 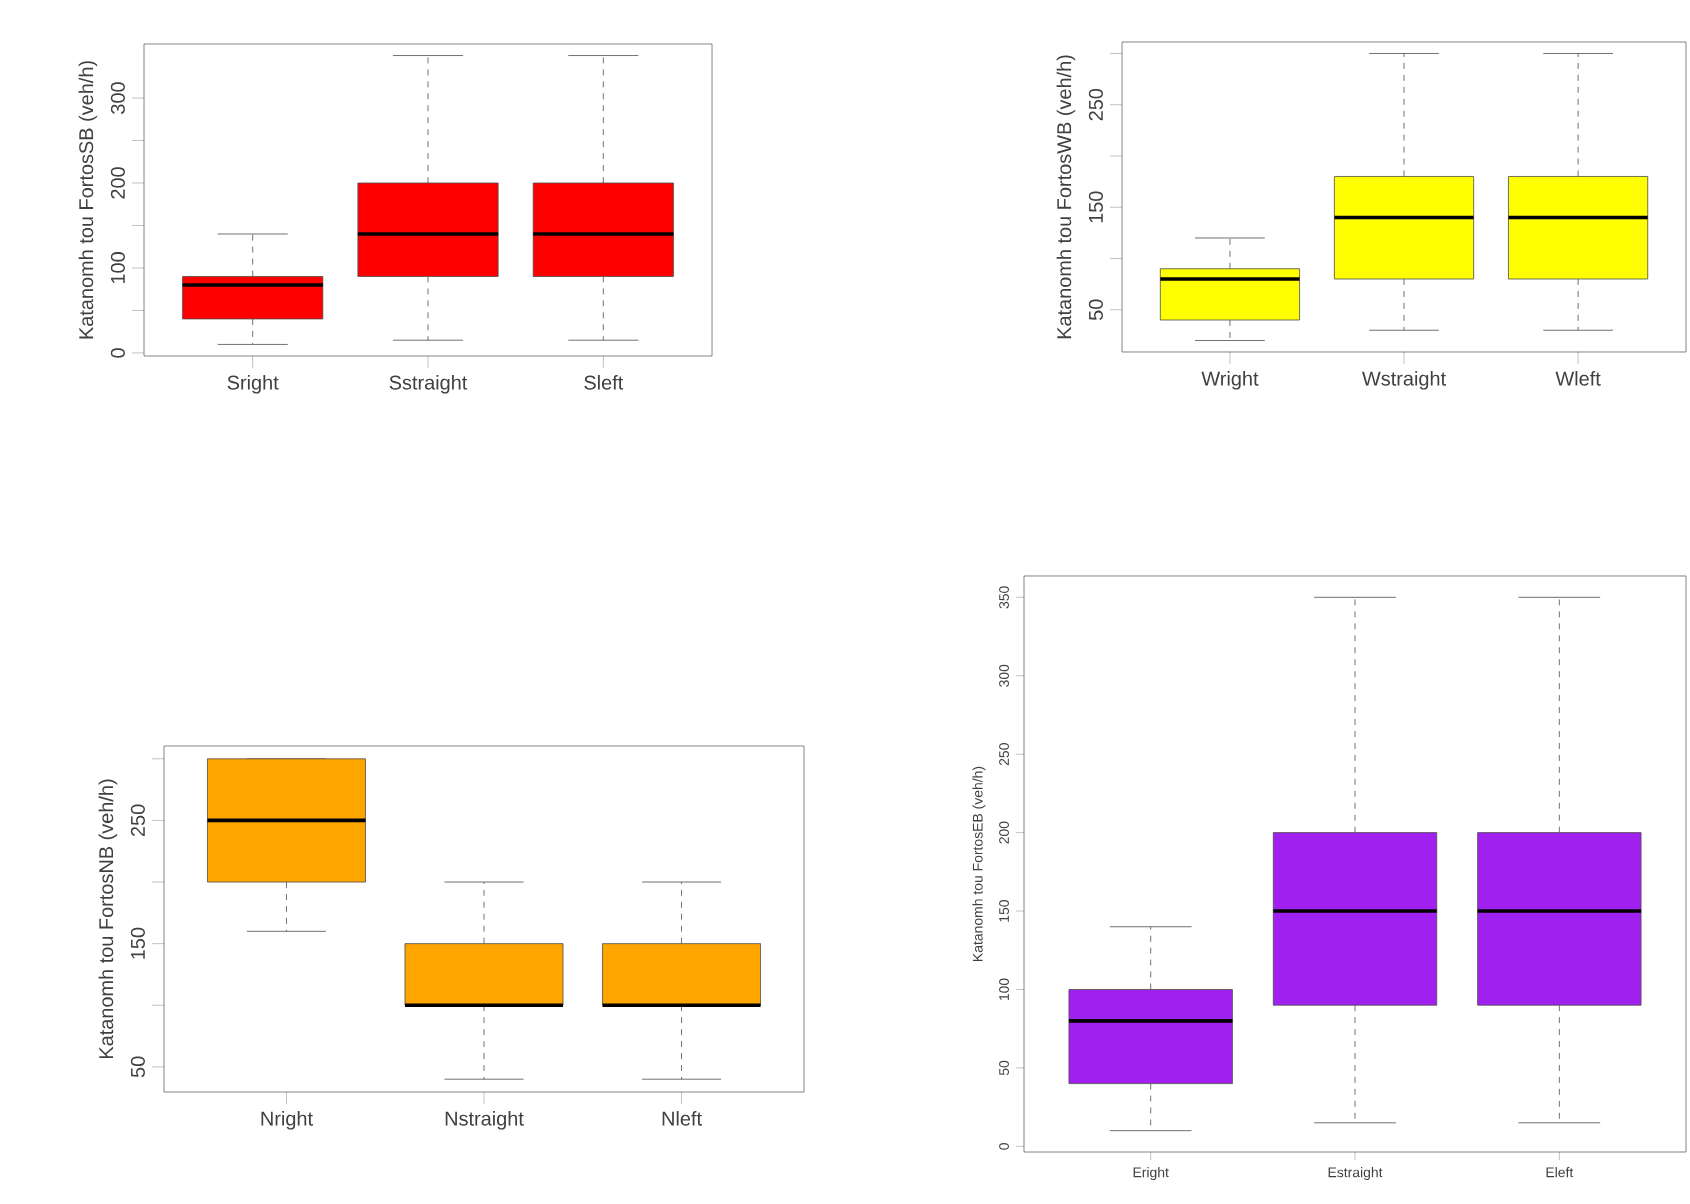 What do you see at coordinates (117, 98) in the screenshot?
I see `y-tick-label: 300` at bounding box center [117, 98].